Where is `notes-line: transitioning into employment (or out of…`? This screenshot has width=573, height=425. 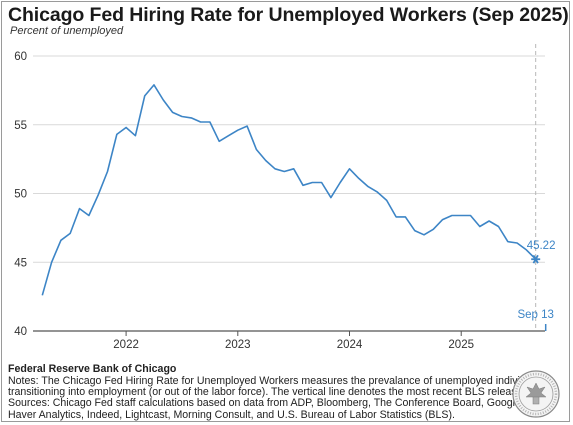
notes-line: transitioning into employment (or out of… is located at coordinates (267, 392).